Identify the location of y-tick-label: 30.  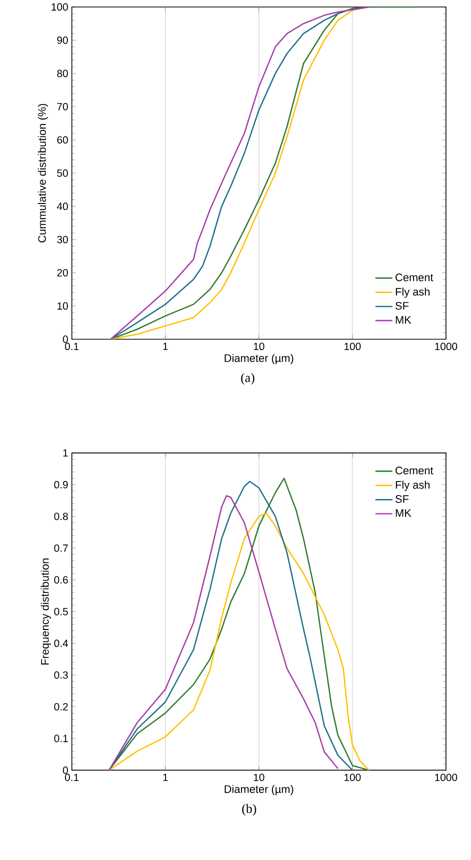
(62, 240).